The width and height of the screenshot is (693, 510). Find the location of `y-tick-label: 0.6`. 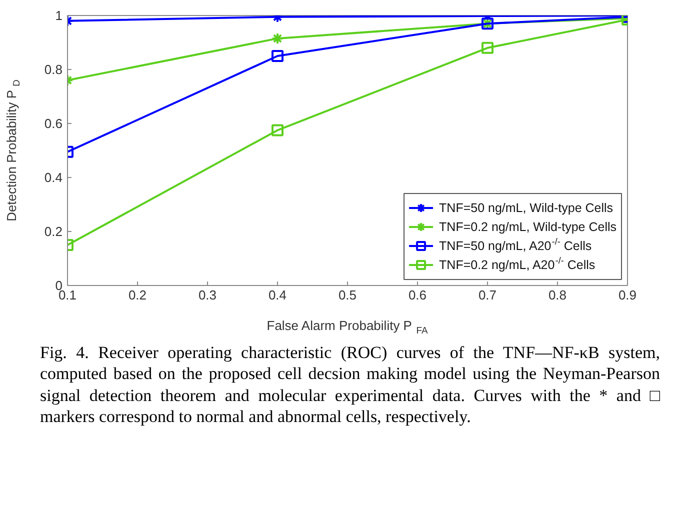

y-tick-label: 0.6 is located at coordinates (53, 123).